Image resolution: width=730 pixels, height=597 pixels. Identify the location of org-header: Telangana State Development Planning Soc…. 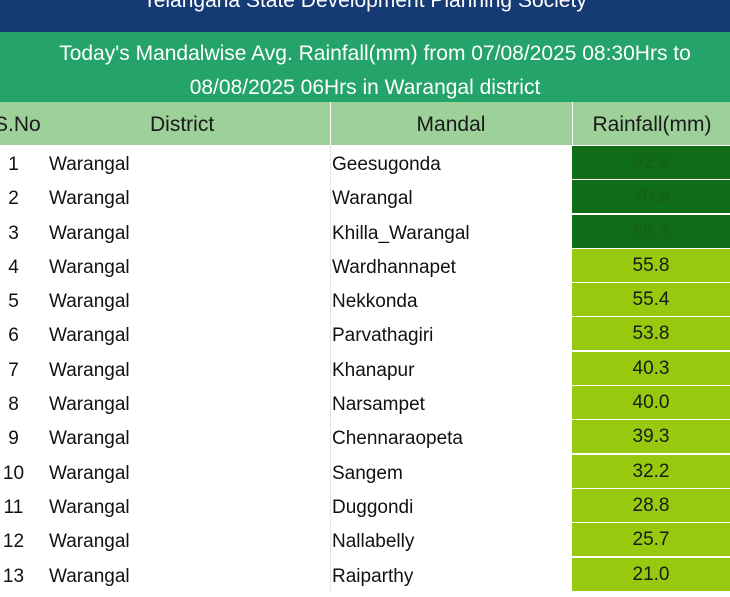
(365, 16).